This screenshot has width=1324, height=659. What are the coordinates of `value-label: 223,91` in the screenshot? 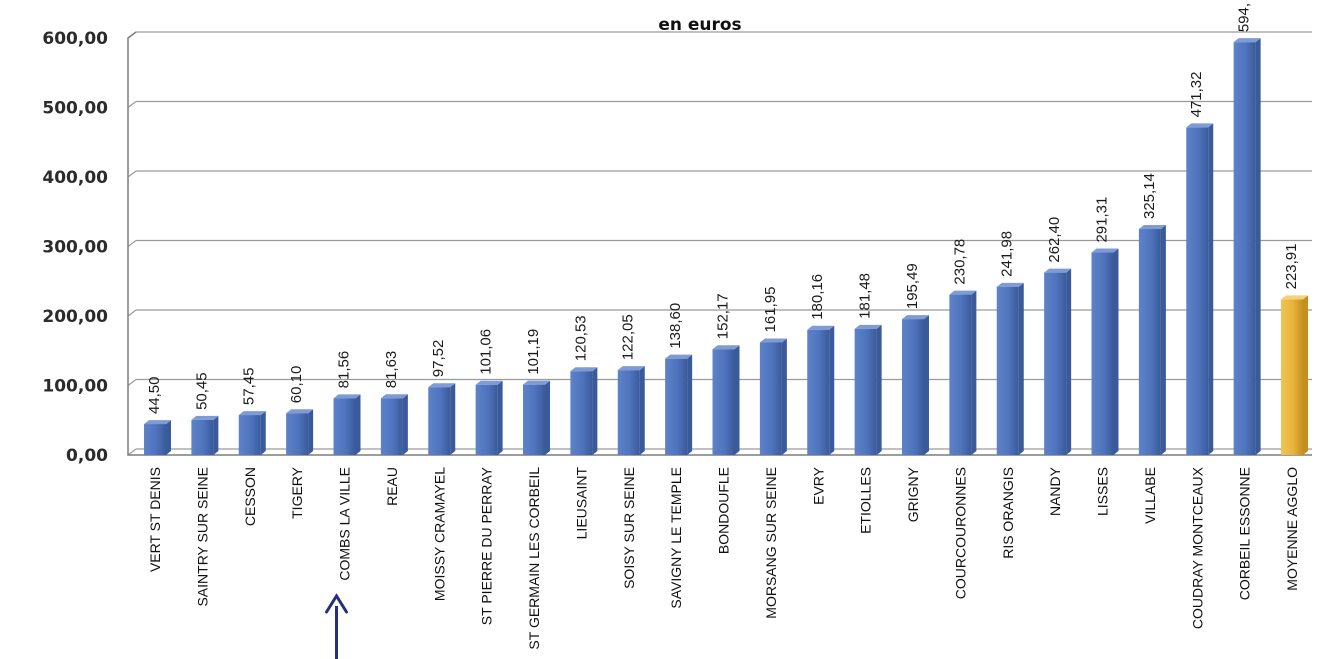 It's located at (1291, 266).